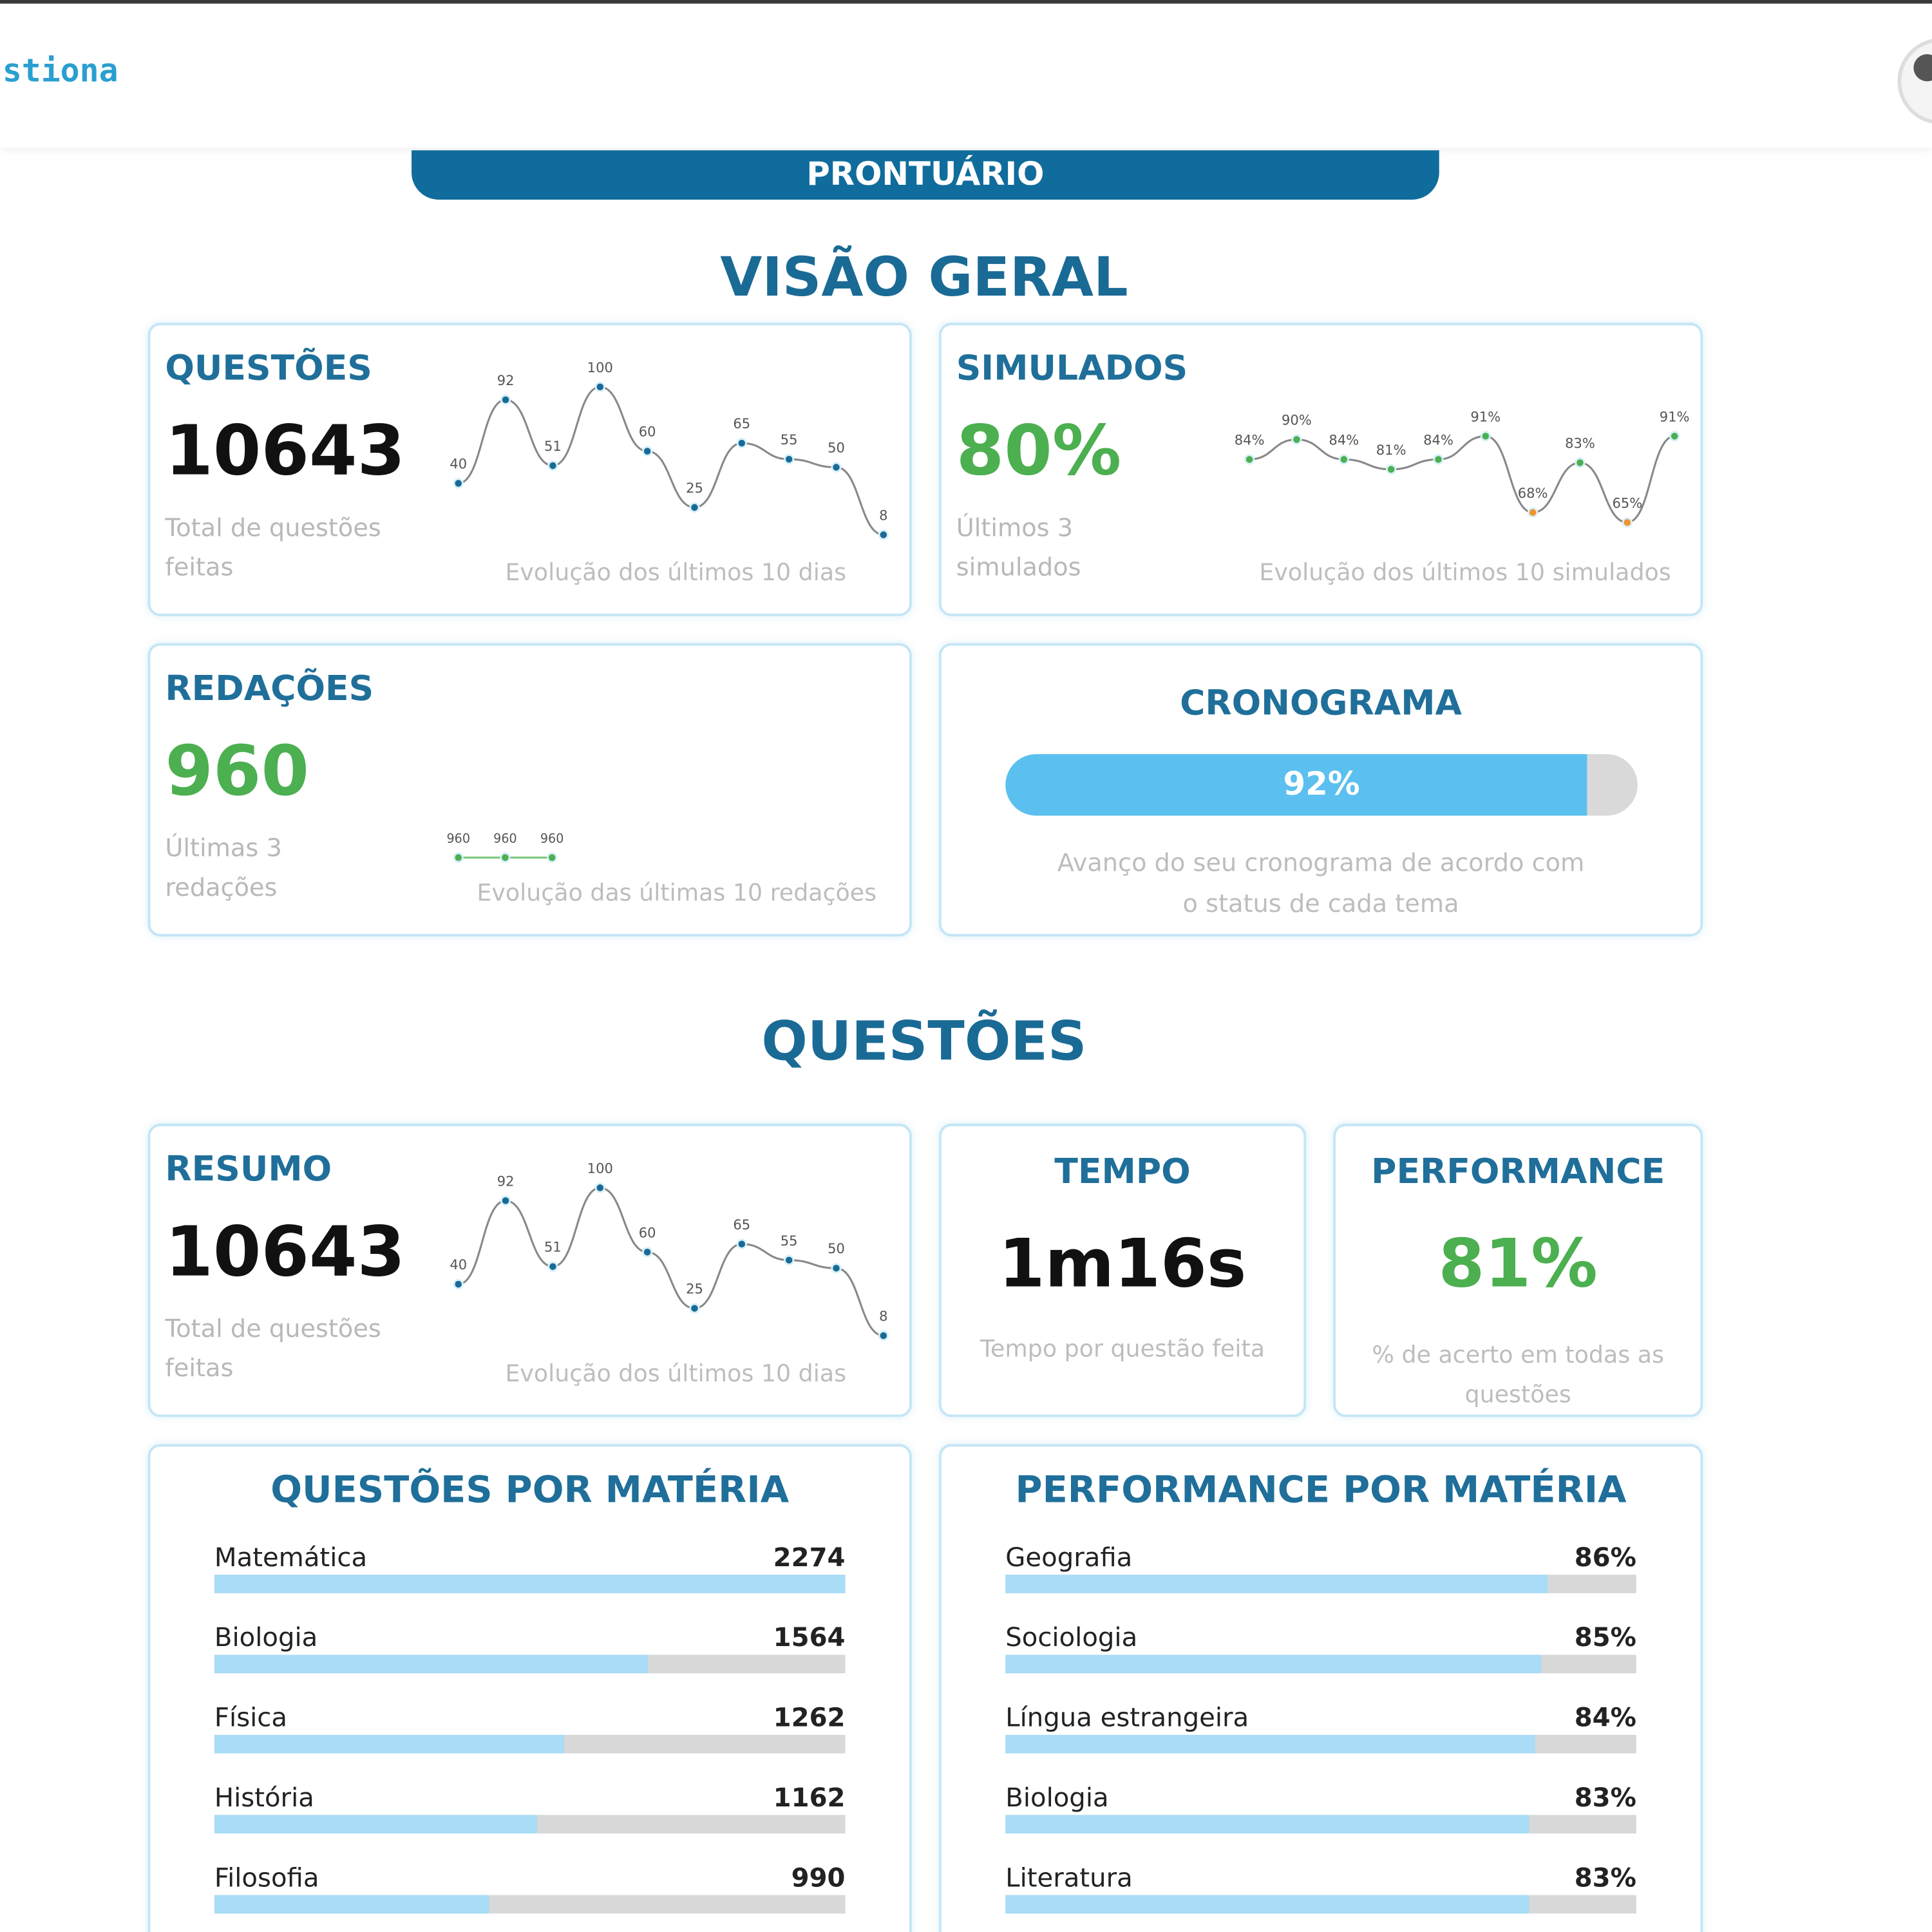 The width and height of the screenshot is (1932, 1932). What do you see at coordinates (1321, 863) in the screenshot?
I see `caption-line: Avanço do seu cronograma de acordo com` at bounding box center [1321, 863].